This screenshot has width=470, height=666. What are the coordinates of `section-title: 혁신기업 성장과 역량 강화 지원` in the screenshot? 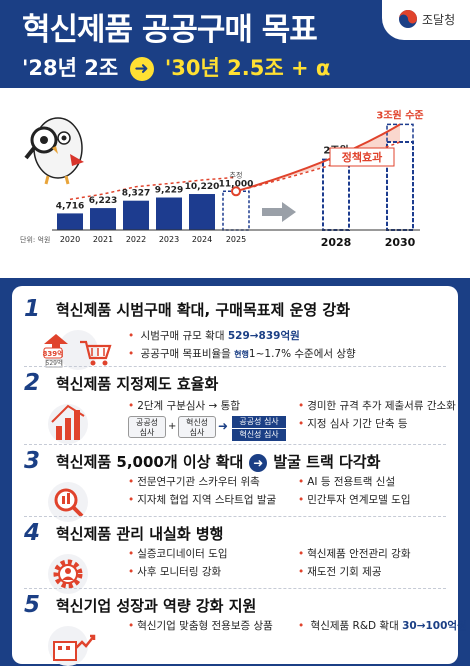 It's located at (156, 606).